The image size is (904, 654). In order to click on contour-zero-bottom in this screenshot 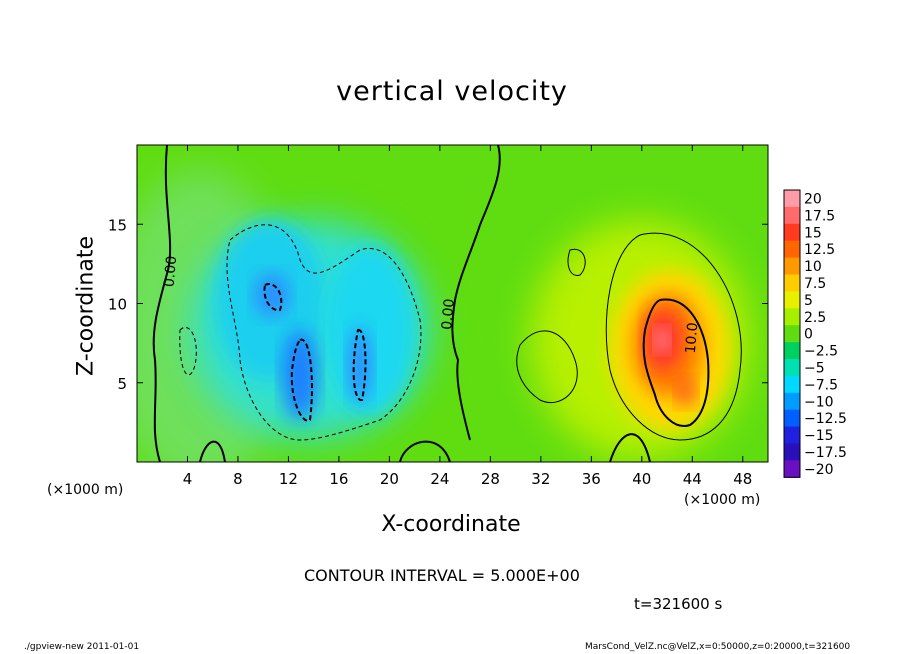, I will do `click(425, 447)`.